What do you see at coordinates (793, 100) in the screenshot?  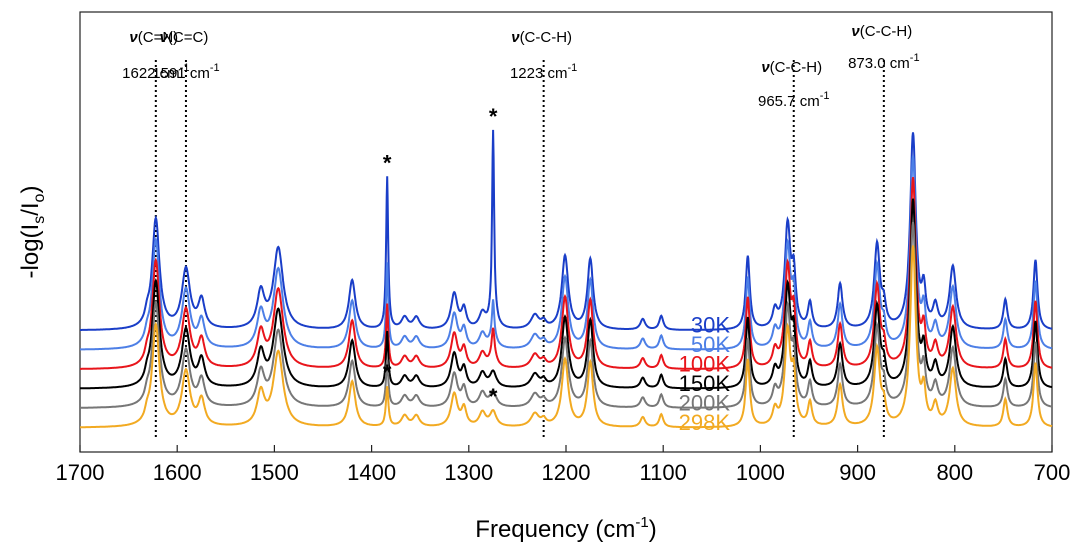 I see `annotation-frequency: 965.7 cm-1` at bounding box center [793, 100].